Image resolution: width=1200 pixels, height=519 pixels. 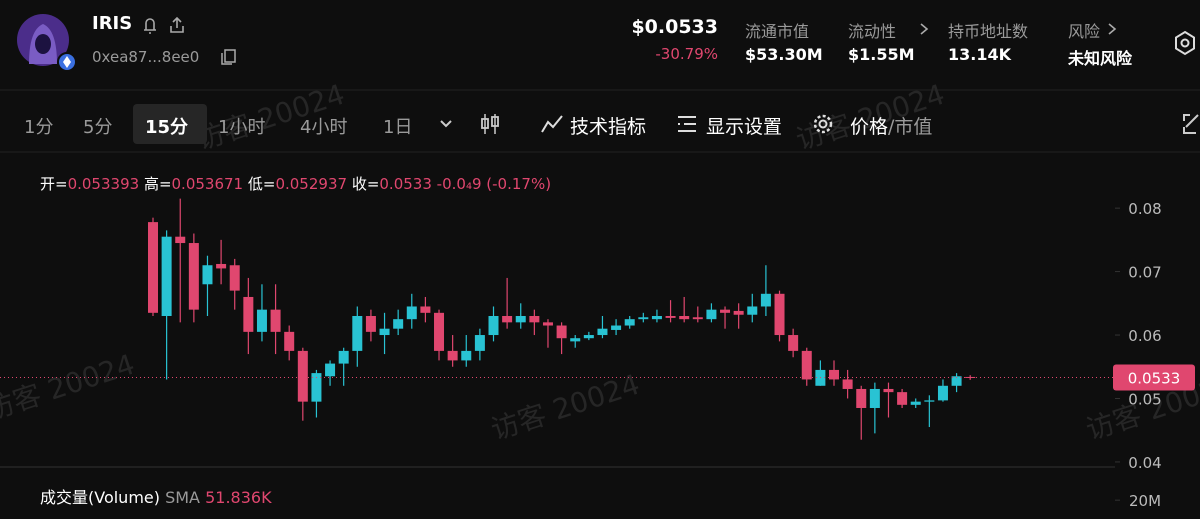 I want to click on interval-button: 15分, so click(x=167, y=127).